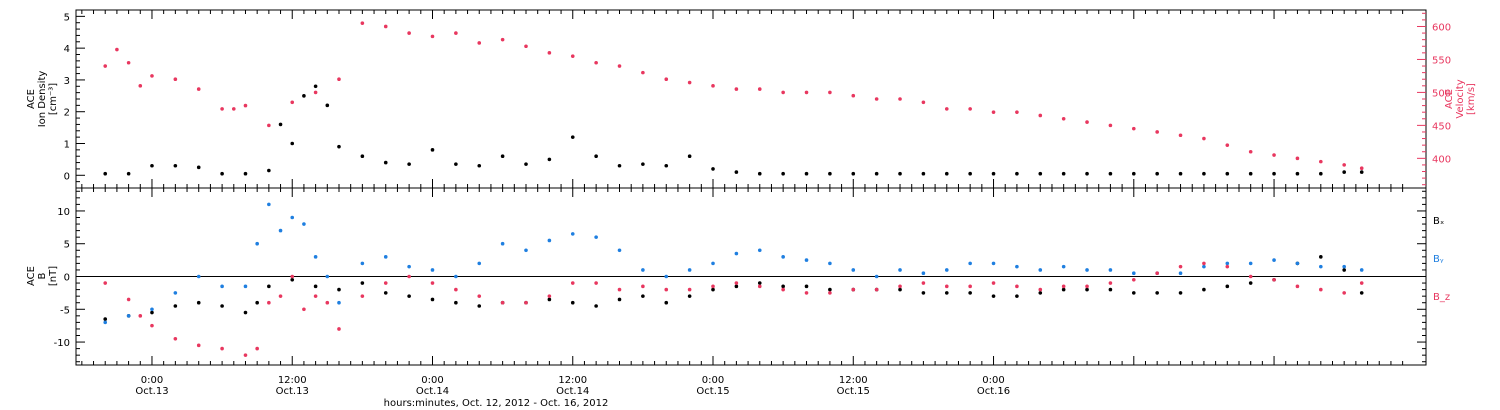 The width and height of the screenshot is (1500, 410). Describe the element at coordinates (993, 380) in the screenshot. I see `x-tick-label-time: 0:00` at that location.